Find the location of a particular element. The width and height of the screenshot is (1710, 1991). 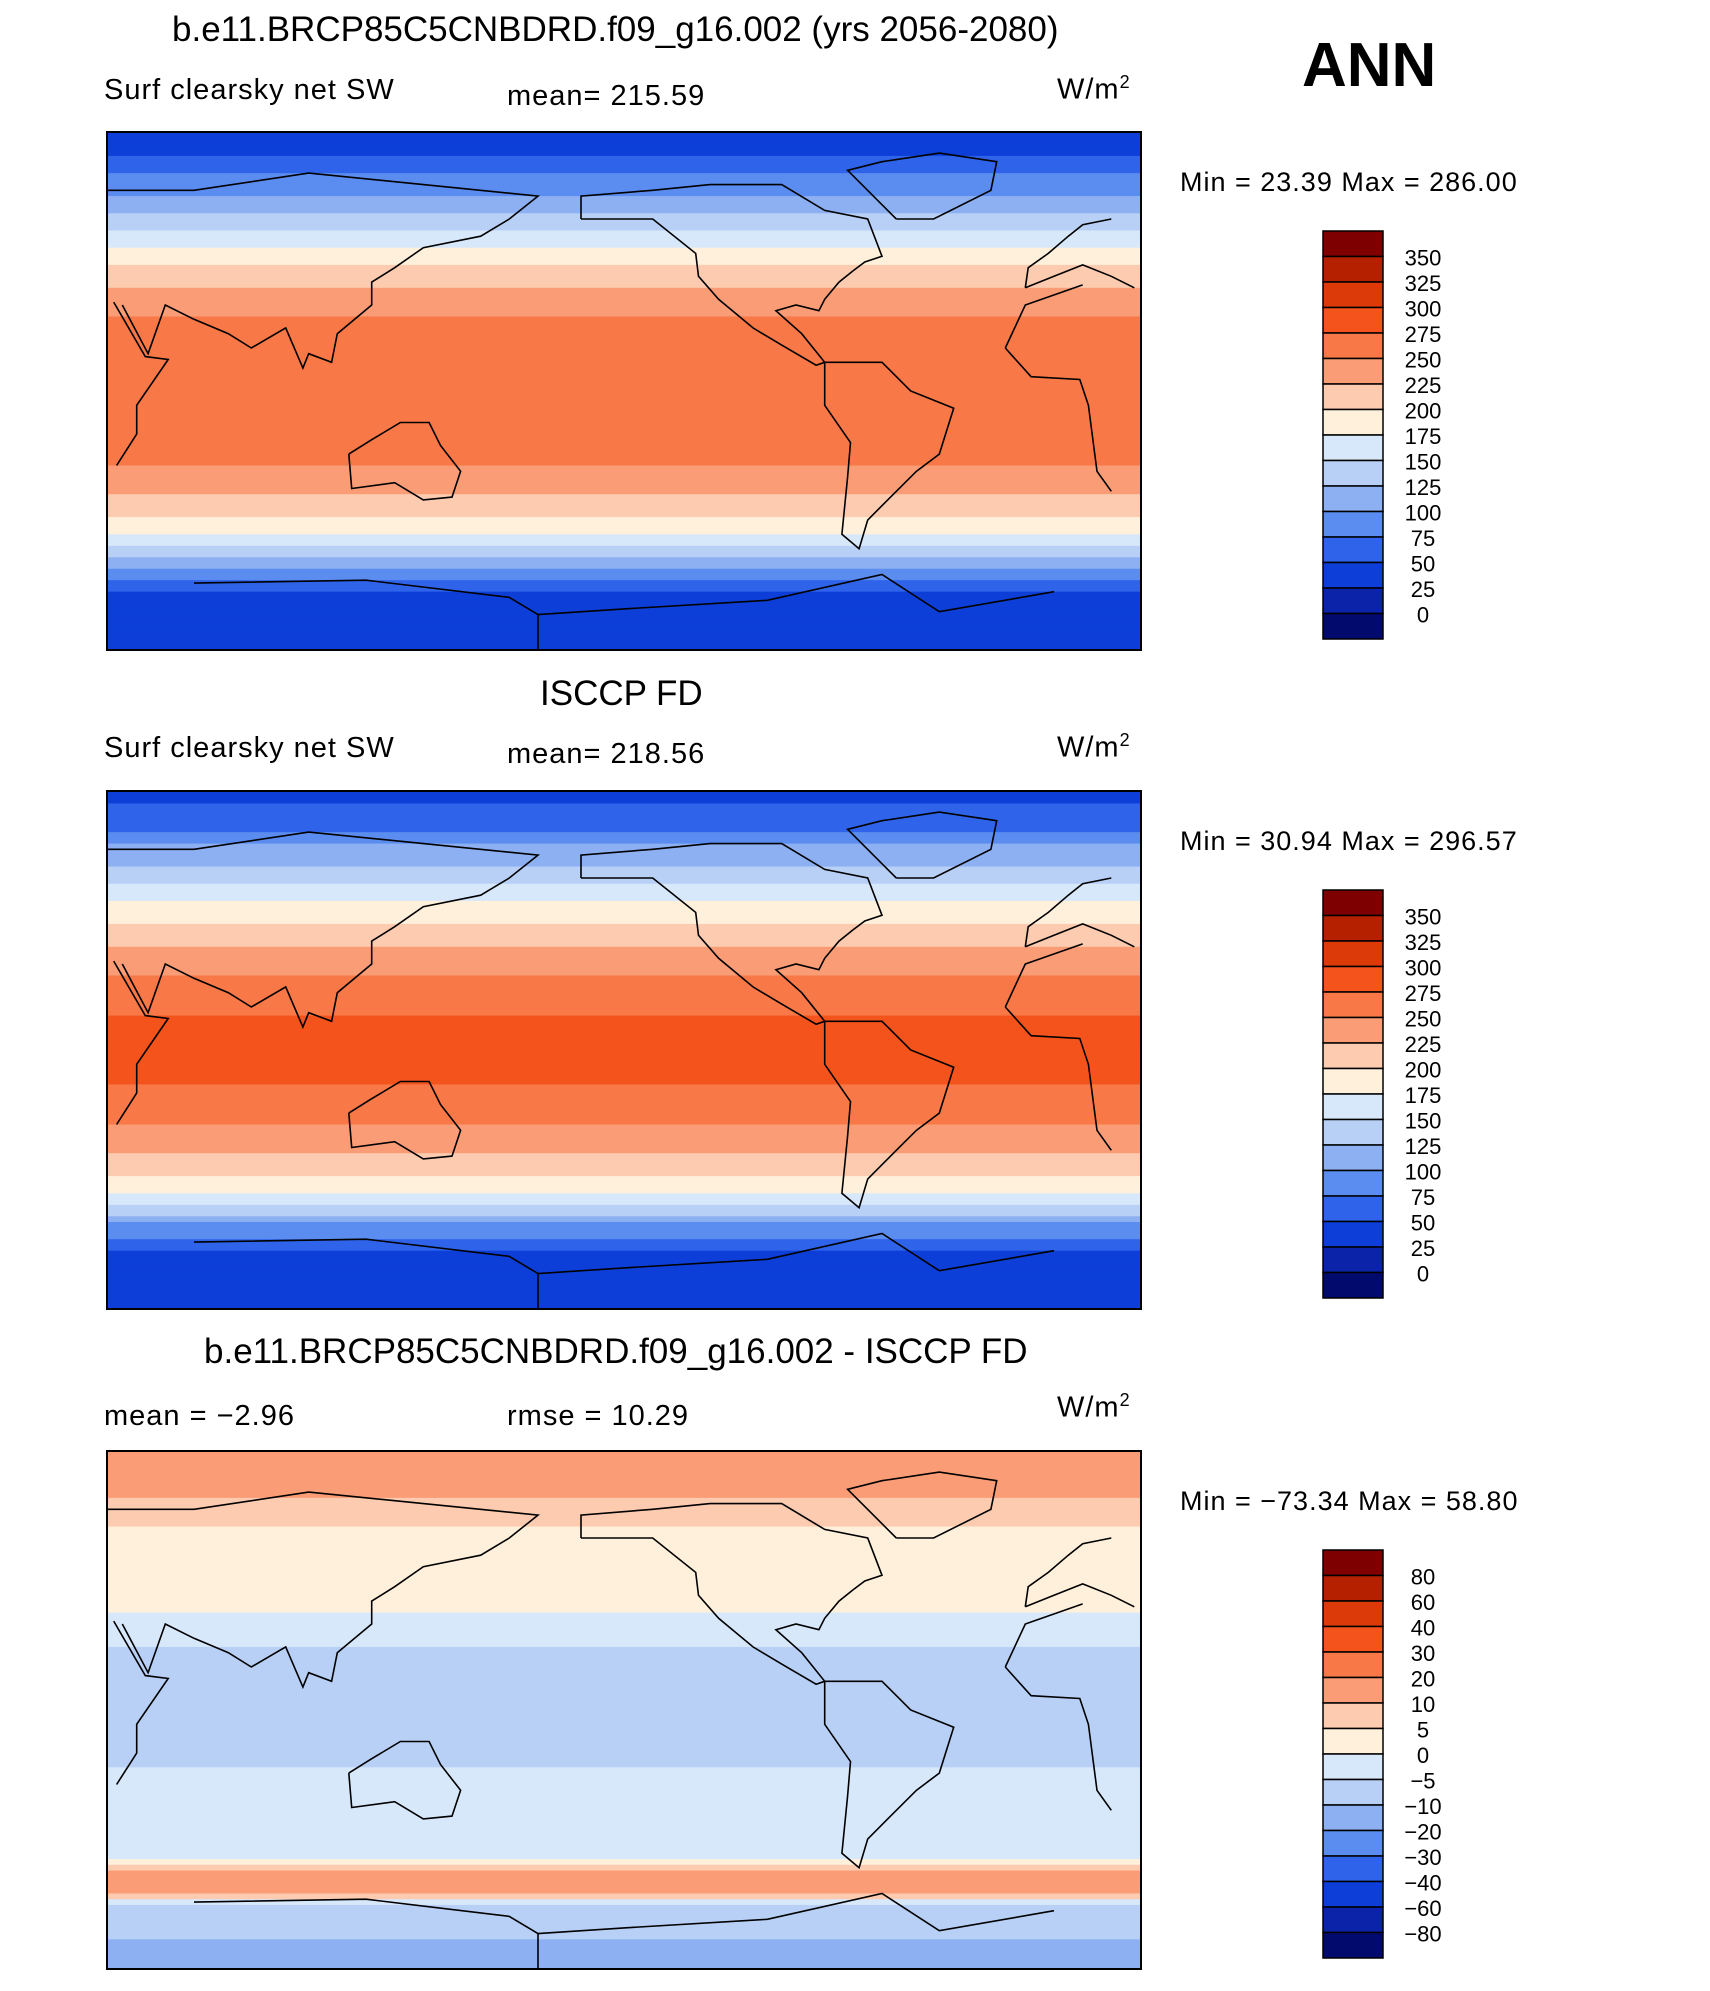

panel-3-minmax: Min = −73.34 Max = 58.80 is located at coordinates (1349, 1501).